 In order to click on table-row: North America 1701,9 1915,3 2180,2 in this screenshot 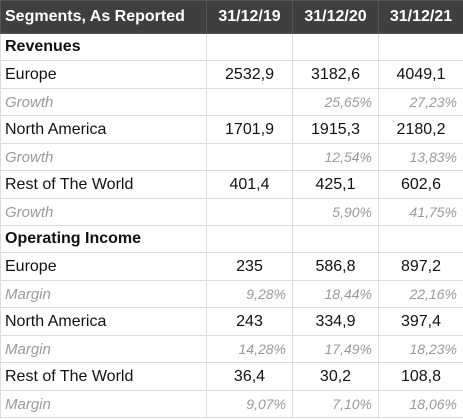, I will do `click(231, 129)`.